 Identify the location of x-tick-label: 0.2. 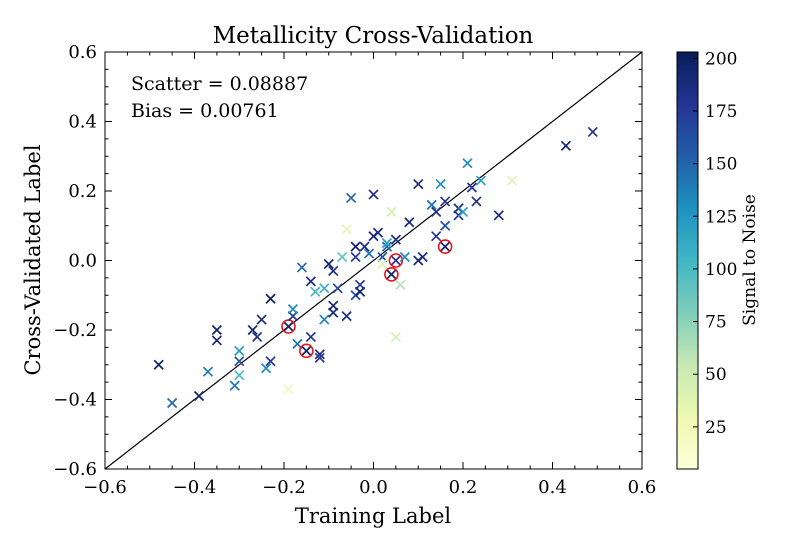
(463, 487).